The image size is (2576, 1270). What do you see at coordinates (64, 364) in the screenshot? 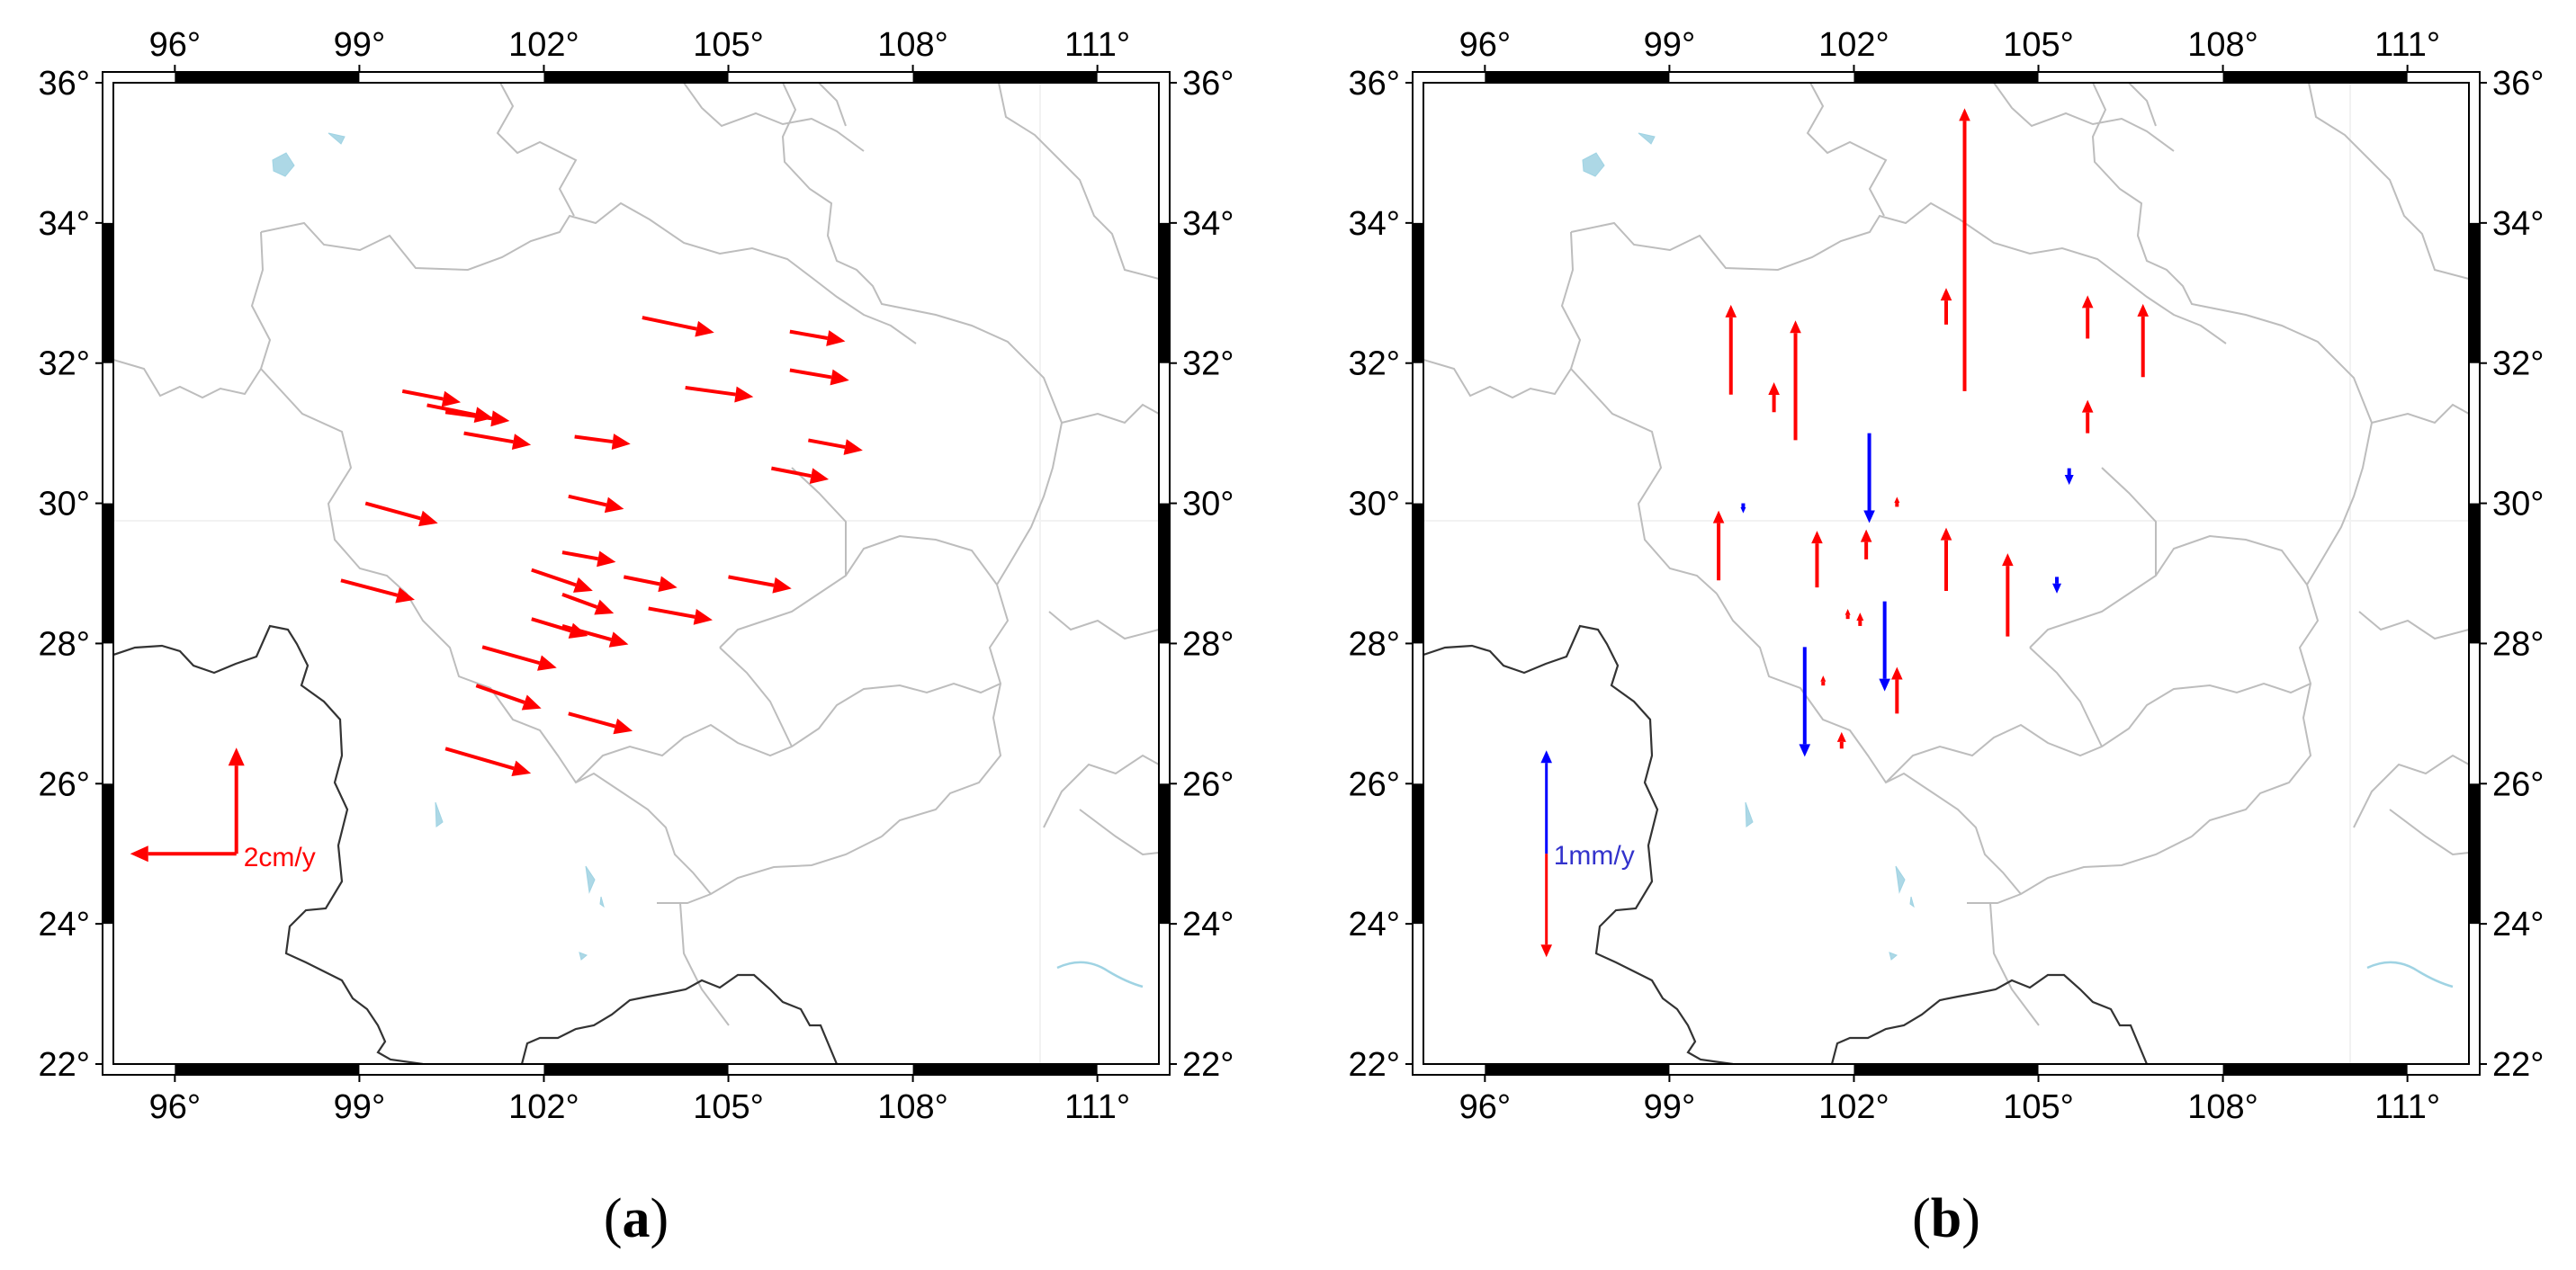
I see `a-y-tick-label-left: 32°` at bounding box center [64, 364].